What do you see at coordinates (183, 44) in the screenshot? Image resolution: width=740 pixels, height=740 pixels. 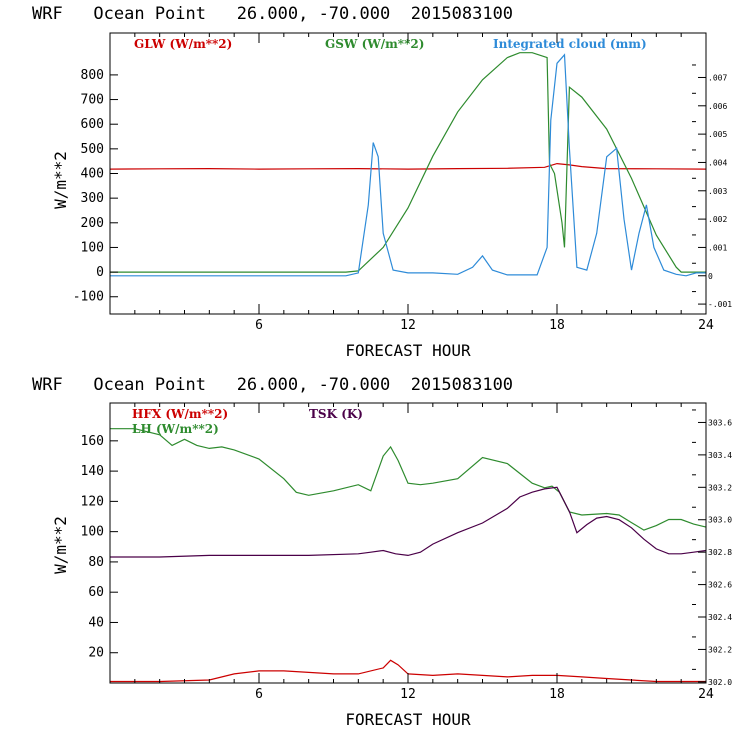 I see `legend-glw: GLW (W/m**2)` at bounding box center [183, 44].